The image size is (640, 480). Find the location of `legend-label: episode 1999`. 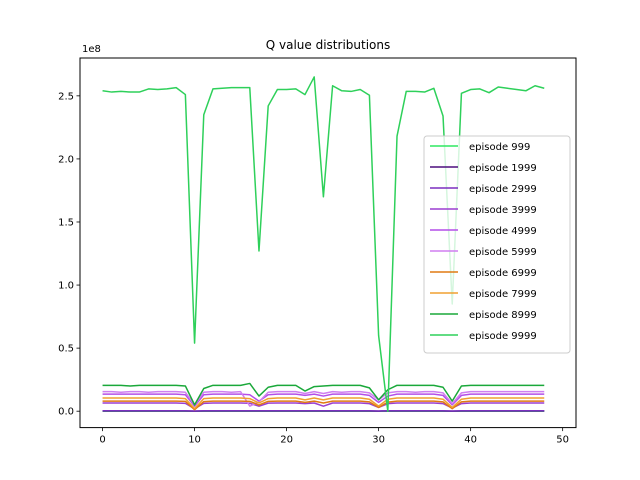

legend-label: episode 1999 is located at coordinates (503, 168).